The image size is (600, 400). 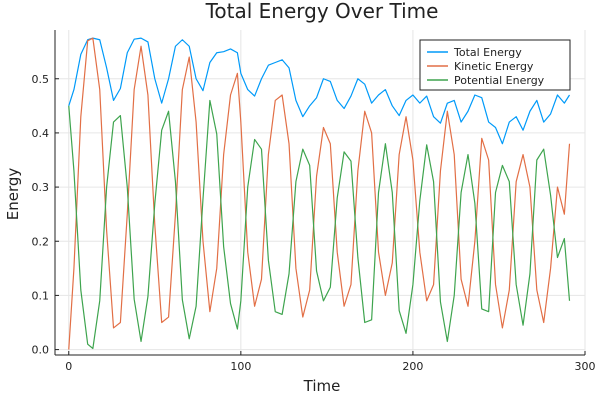 I want to click on x-tick-label: 300, so click(x=585, y=366).